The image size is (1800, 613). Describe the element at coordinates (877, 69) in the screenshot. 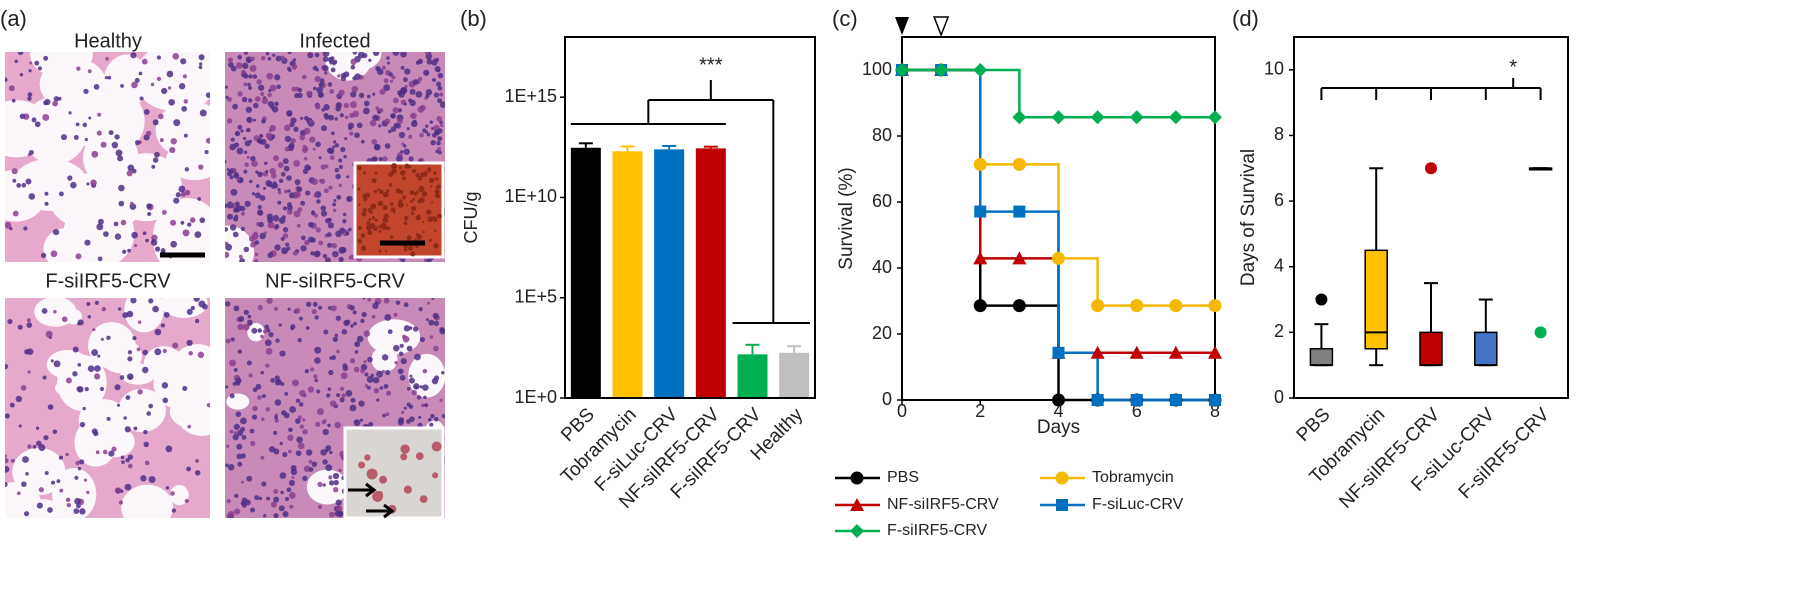

I see `y-tick-label: 100` at that location.